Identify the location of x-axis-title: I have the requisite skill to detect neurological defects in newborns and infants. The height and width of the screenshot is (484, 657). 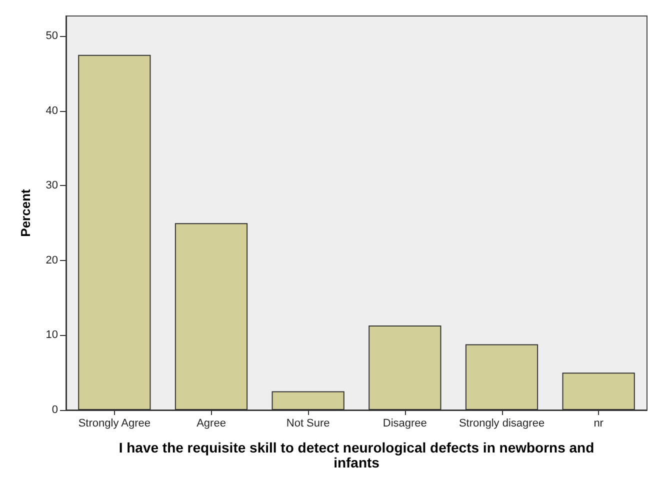
(356, 455).